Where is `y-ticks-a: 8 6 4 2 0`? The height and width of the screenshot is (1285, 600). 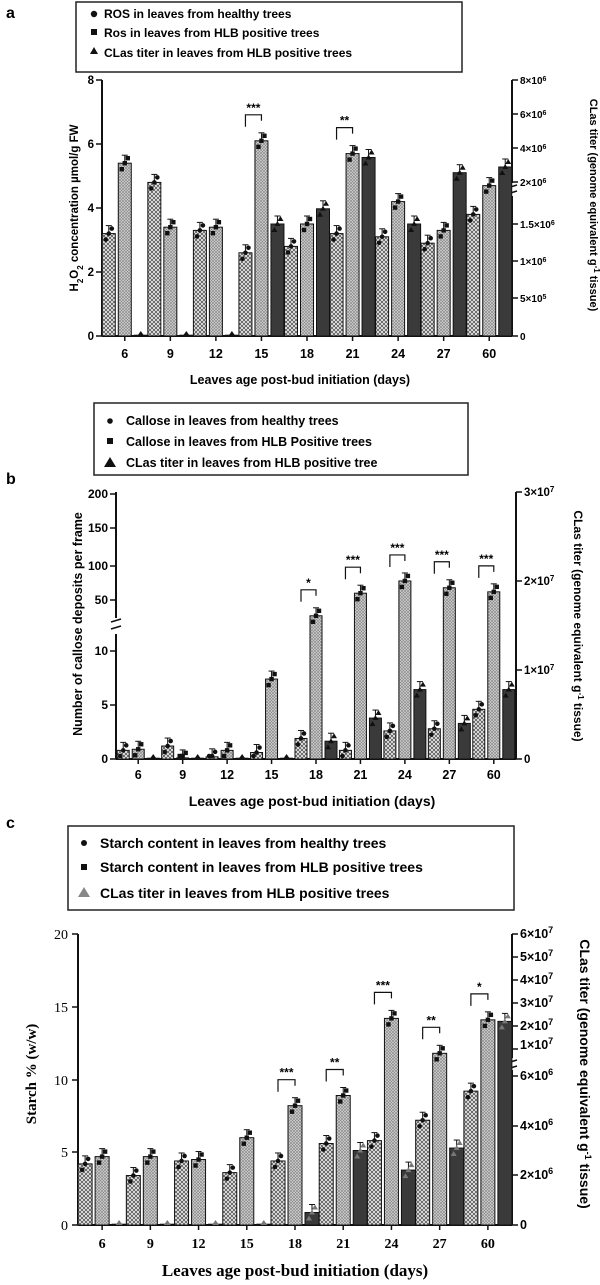
y-ticks-a: 8 6 4 2 0 is located at coordinates (95, 209).